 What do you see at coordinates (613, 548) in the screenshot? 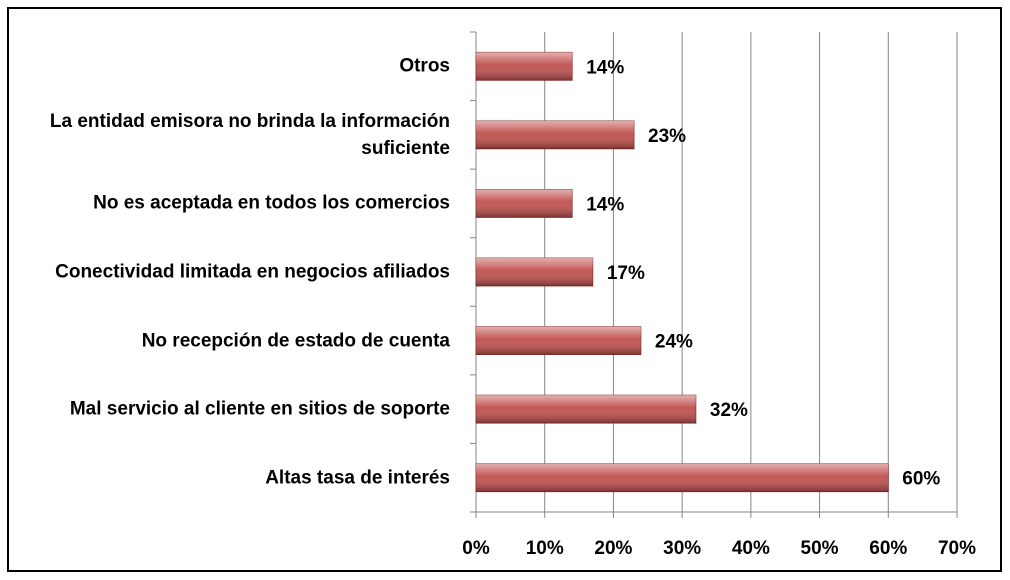
I see `x-tick-label: 20%` at bounding box center [613, 548].